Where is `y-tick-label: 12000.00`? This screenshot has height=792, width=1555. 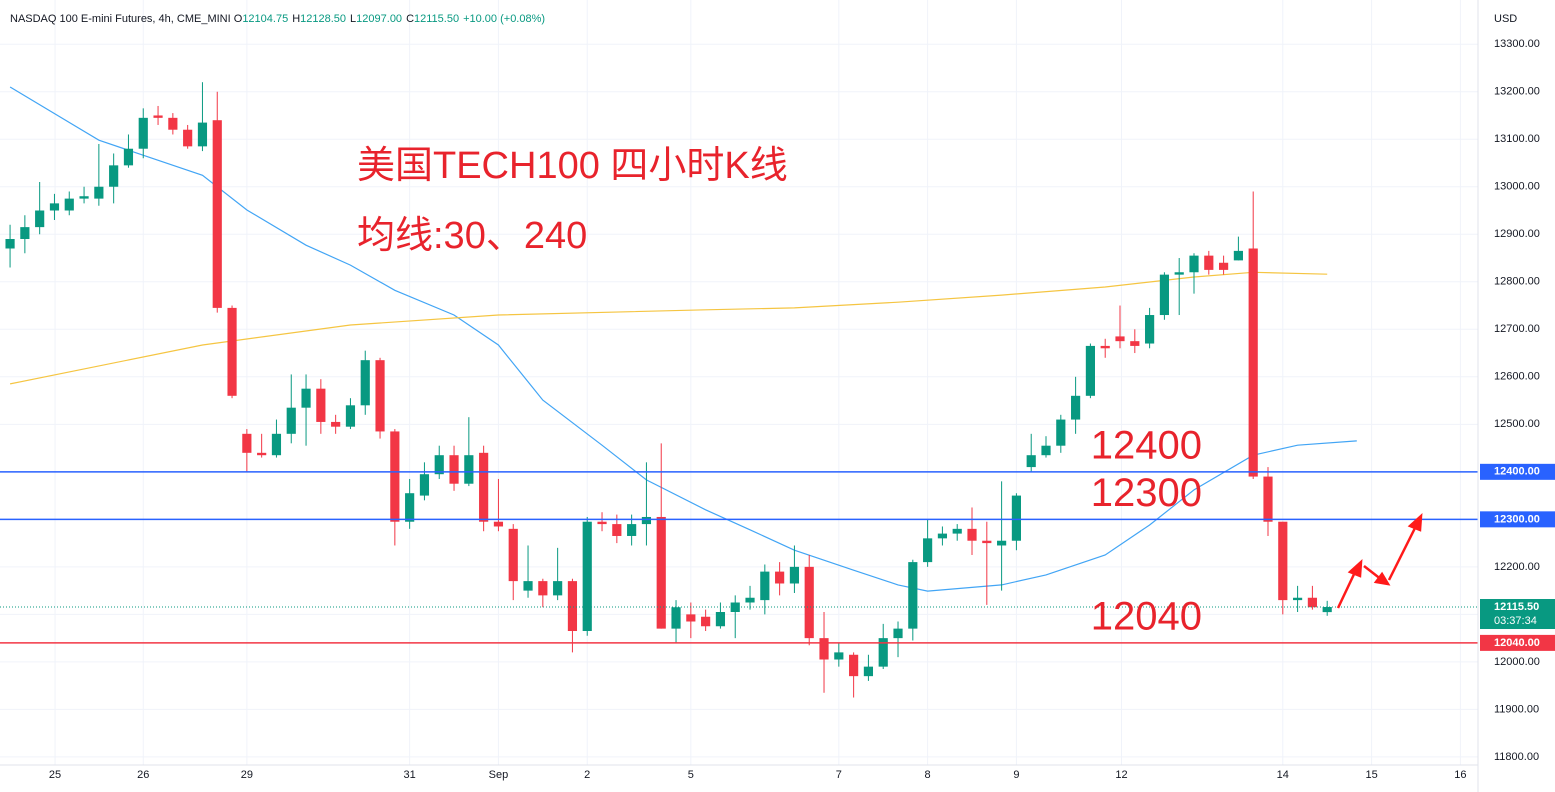
y-tick-label: 12000.00 is located at coordinates (1517, 662).